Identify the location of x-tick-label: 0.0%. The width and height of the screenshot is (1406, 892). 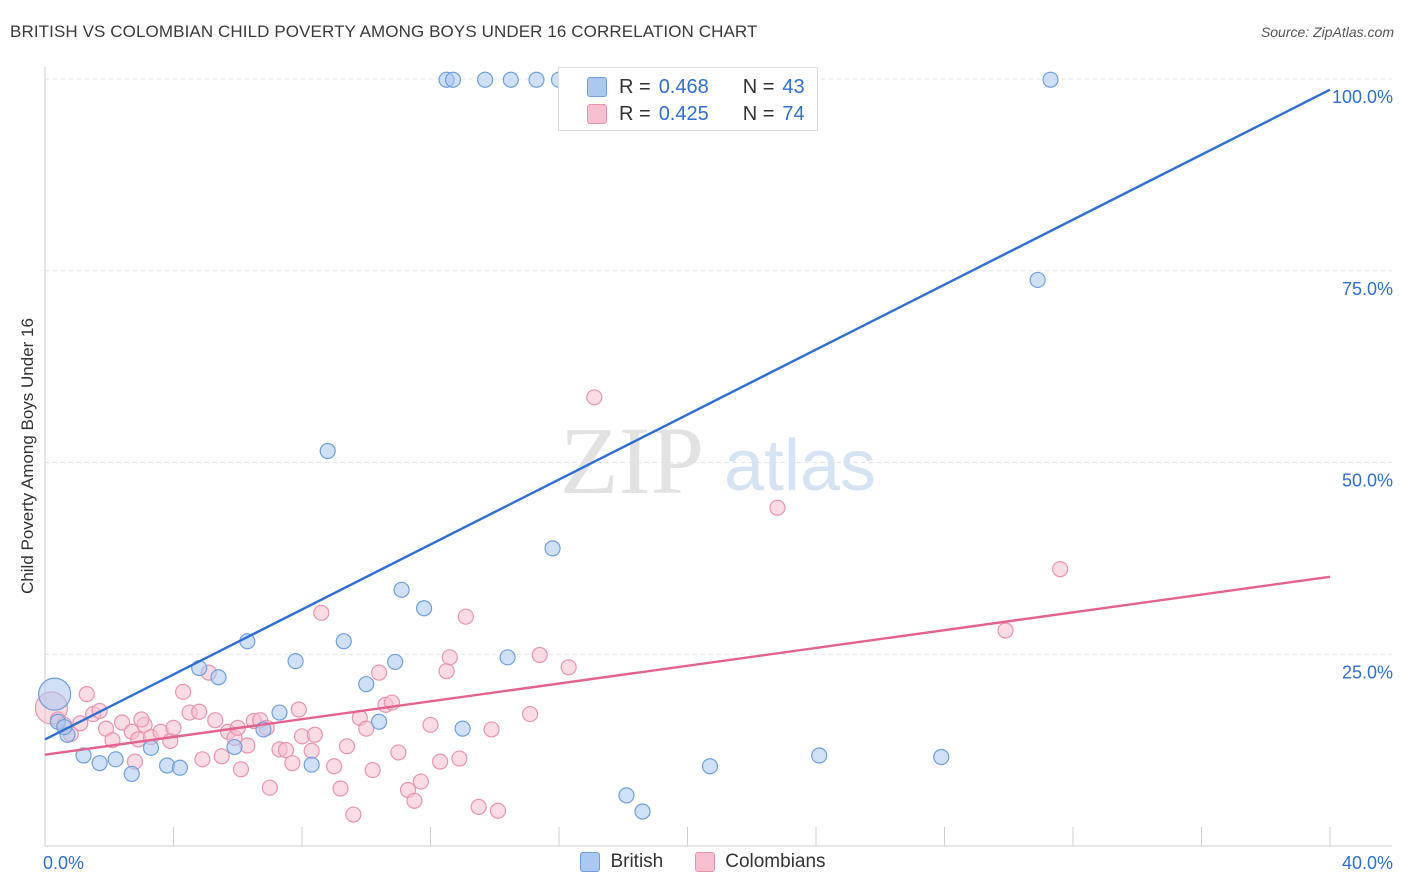
(63, 863).